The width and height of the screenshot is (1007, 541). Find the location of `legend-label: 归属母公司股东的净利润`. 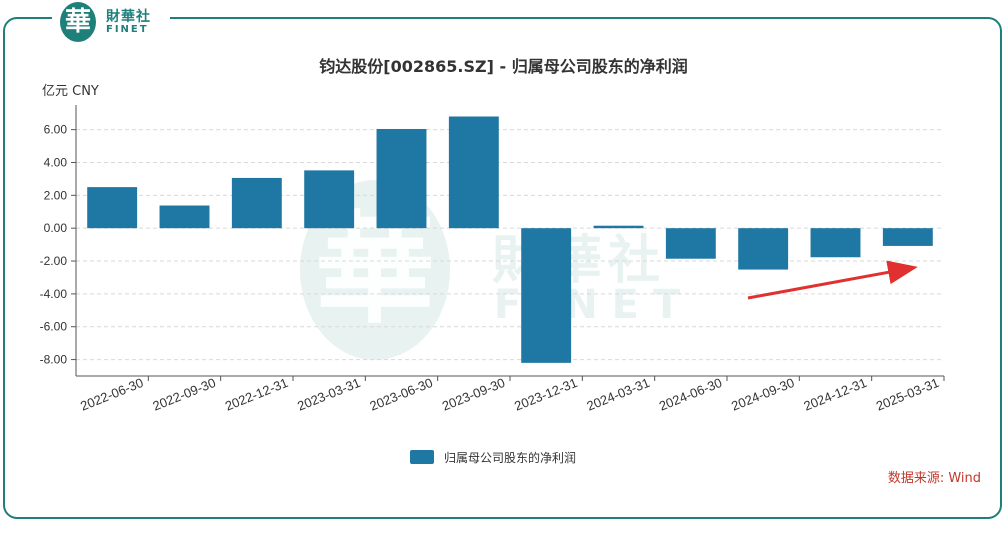

legend-label: 归属母公司股东的净利润 is located at coordinates (510, 457).